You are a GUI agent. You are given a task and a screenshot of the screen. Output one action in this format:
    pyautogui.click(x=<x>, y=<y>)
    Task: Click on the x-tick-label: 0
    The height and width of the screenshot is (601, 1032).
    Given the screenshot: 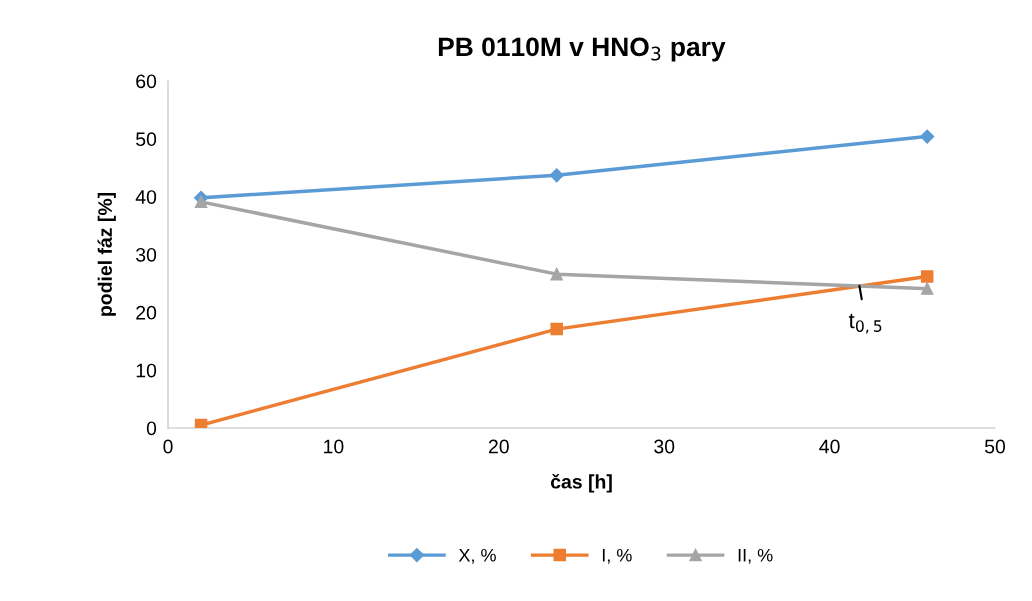 What is the action you would take?
    pyautogui.click(x=168, y=446)
    